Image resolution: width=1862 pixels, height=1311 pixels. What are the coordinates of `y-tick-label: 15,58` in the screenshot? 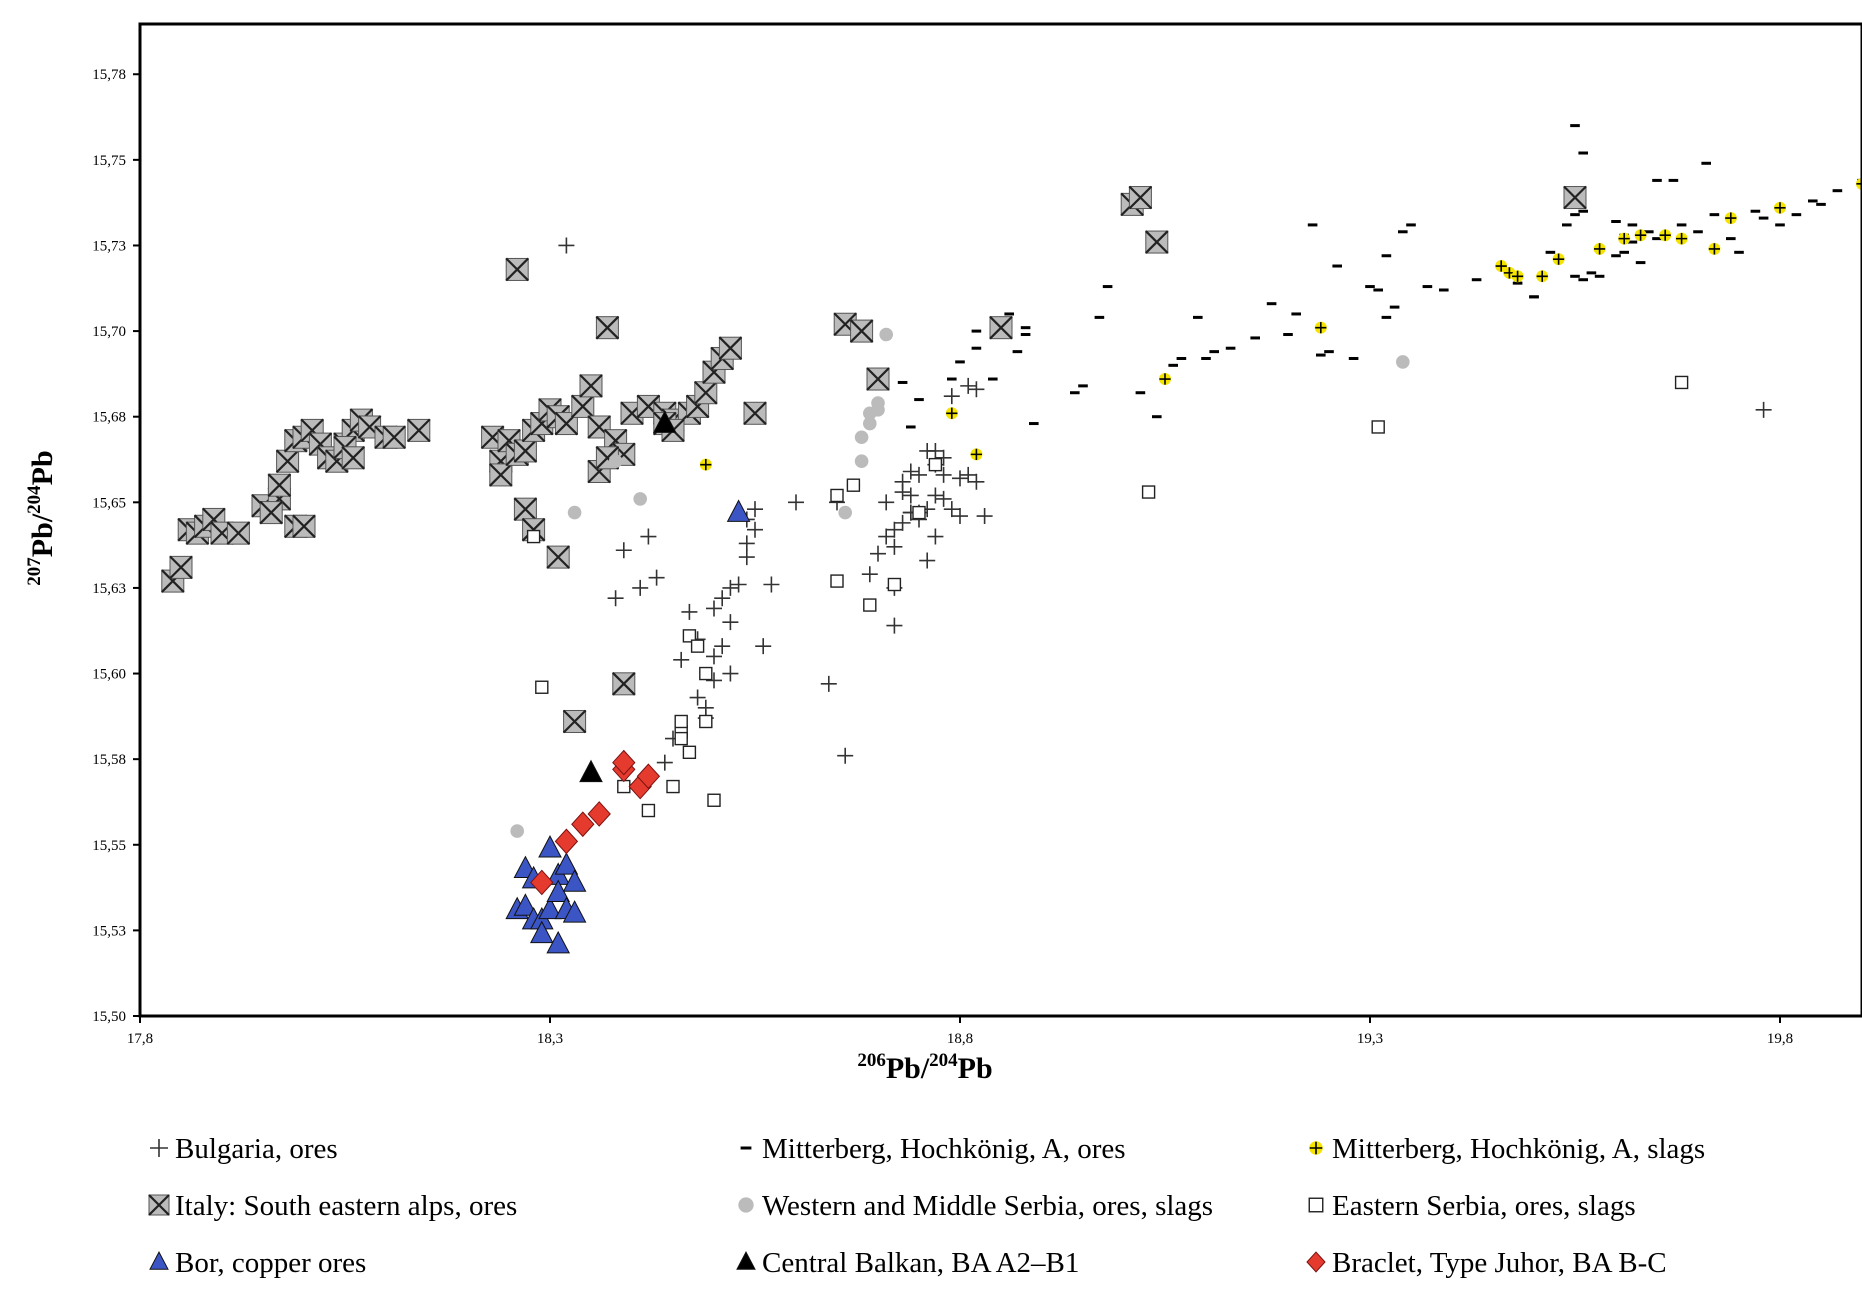 It's located at (109, 760).